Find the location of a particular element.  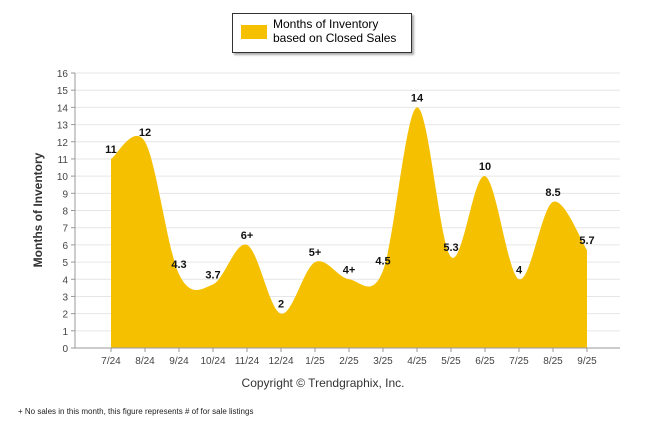

x-tick-label: 8/24 is located at coordinates (145, 361).